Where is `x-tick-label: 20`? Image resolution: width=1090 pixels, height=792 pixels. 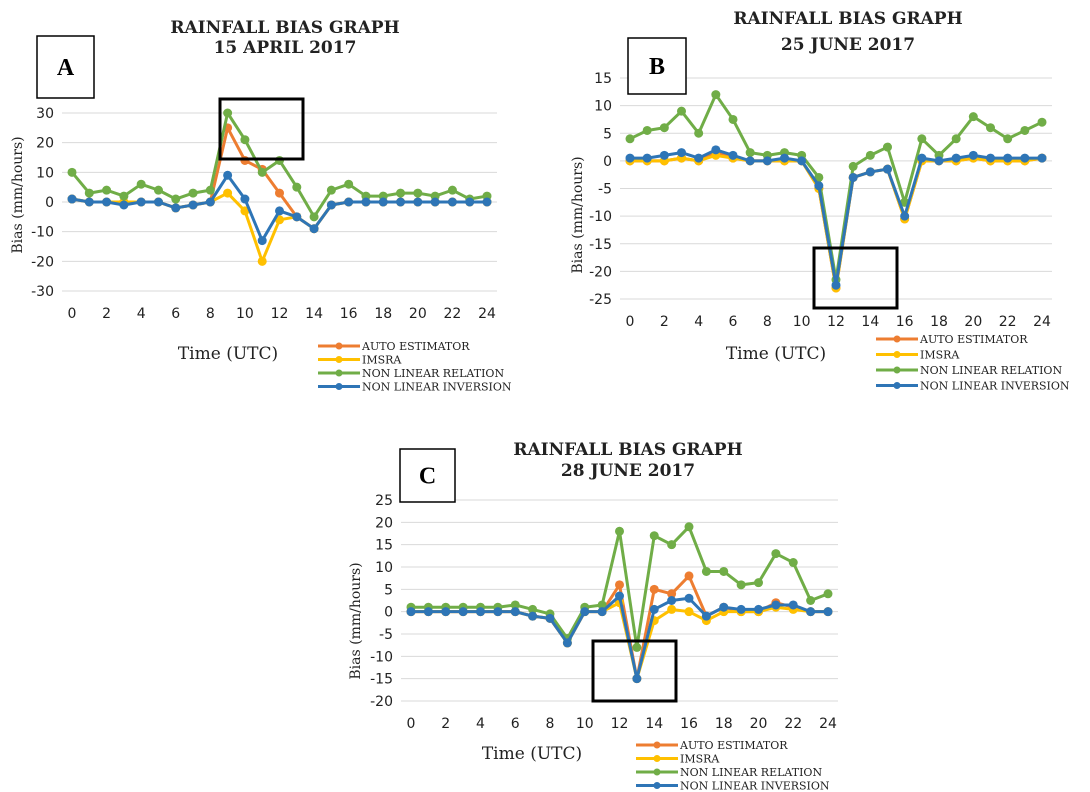
x-tick-label: 20 is located at coordinates (759, 724).